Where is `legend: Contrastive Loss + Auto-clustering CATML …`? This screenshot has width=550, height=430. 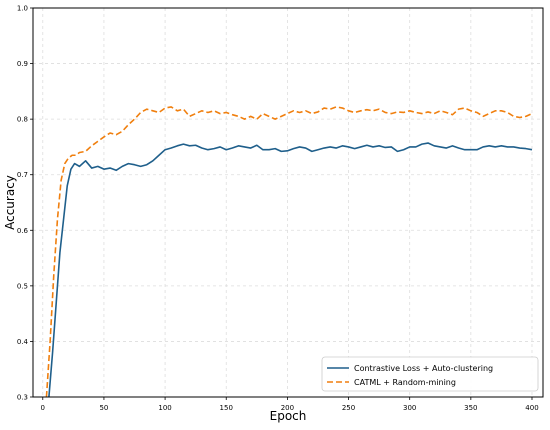
legend: Contrastive Loss + Auto-clustering CATML … is located at coordinates (430, 374).